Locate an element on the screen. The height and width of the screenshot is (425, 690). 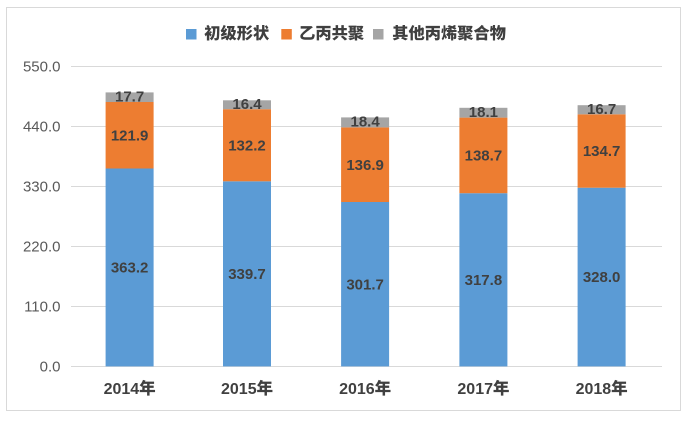
svg-text: 2018 is located at coordinates (594, 389).